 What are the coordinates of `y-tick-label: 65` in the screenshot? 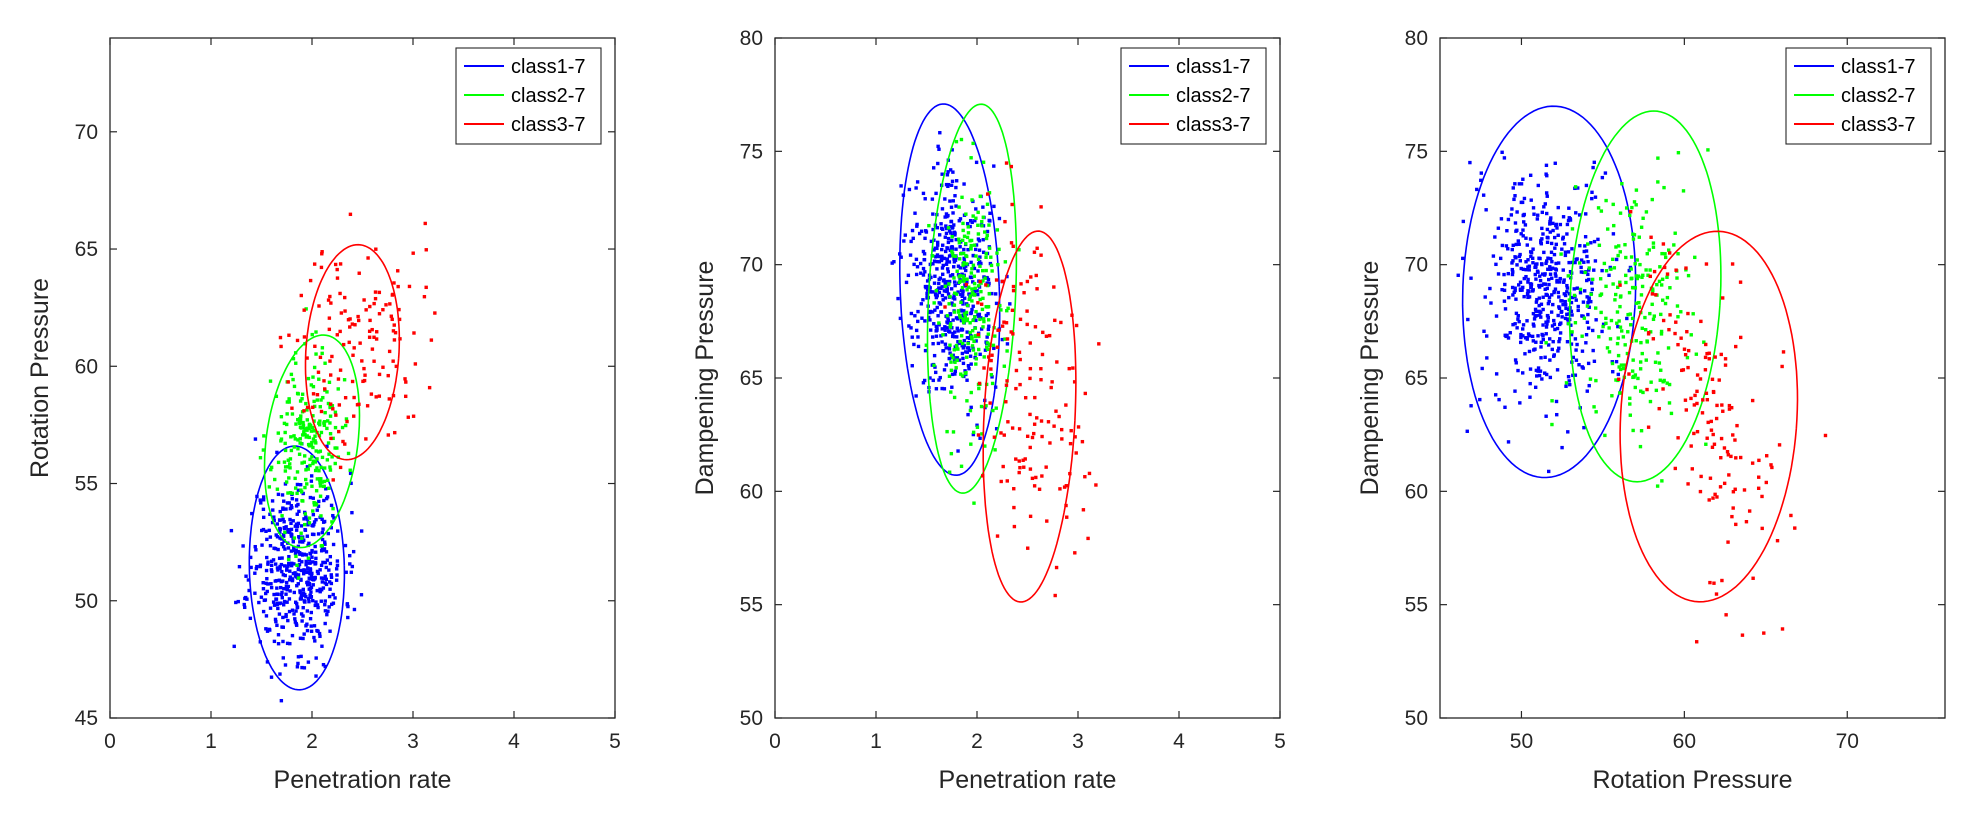 It's located at (1416, 378).